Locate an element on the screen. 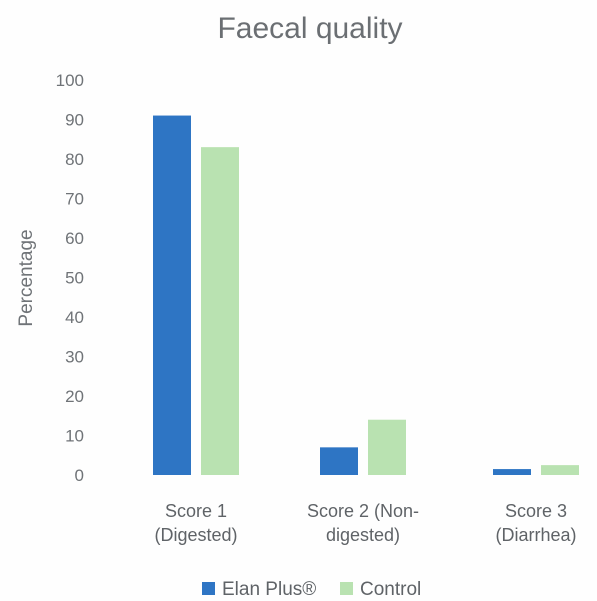 This screenshot has width=597, height=601. x-category-label: (Digested) is located at coordinates (195, 535).